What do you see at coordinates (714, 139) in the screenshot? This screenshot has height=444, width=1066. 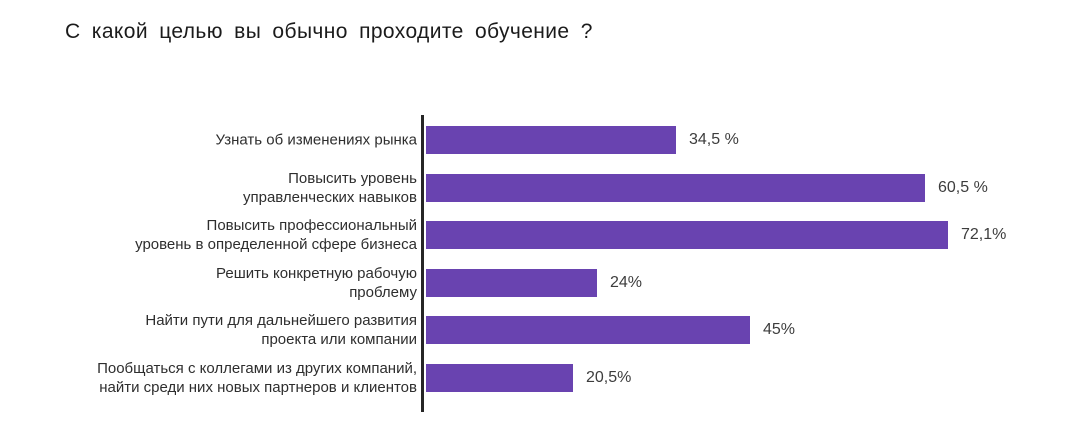 I see `value-label: 34,5 %` at bounding box center [714, 139].